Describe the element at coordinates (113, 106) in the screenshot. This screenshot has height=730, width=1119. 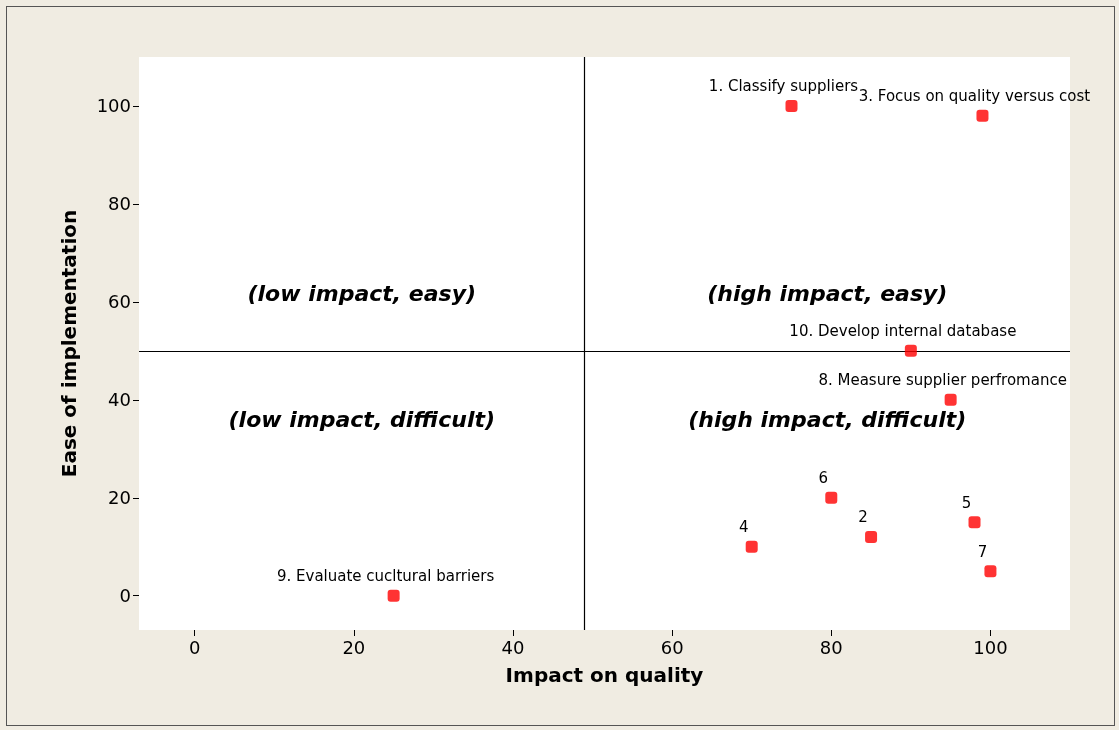
I see `y-tick-label: 100` at that location.